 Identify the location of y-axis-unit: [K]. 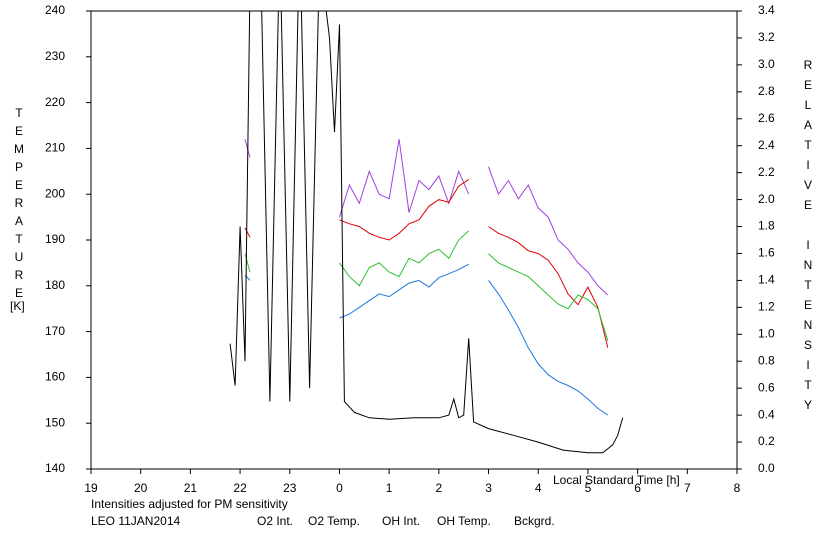
(17, 306).